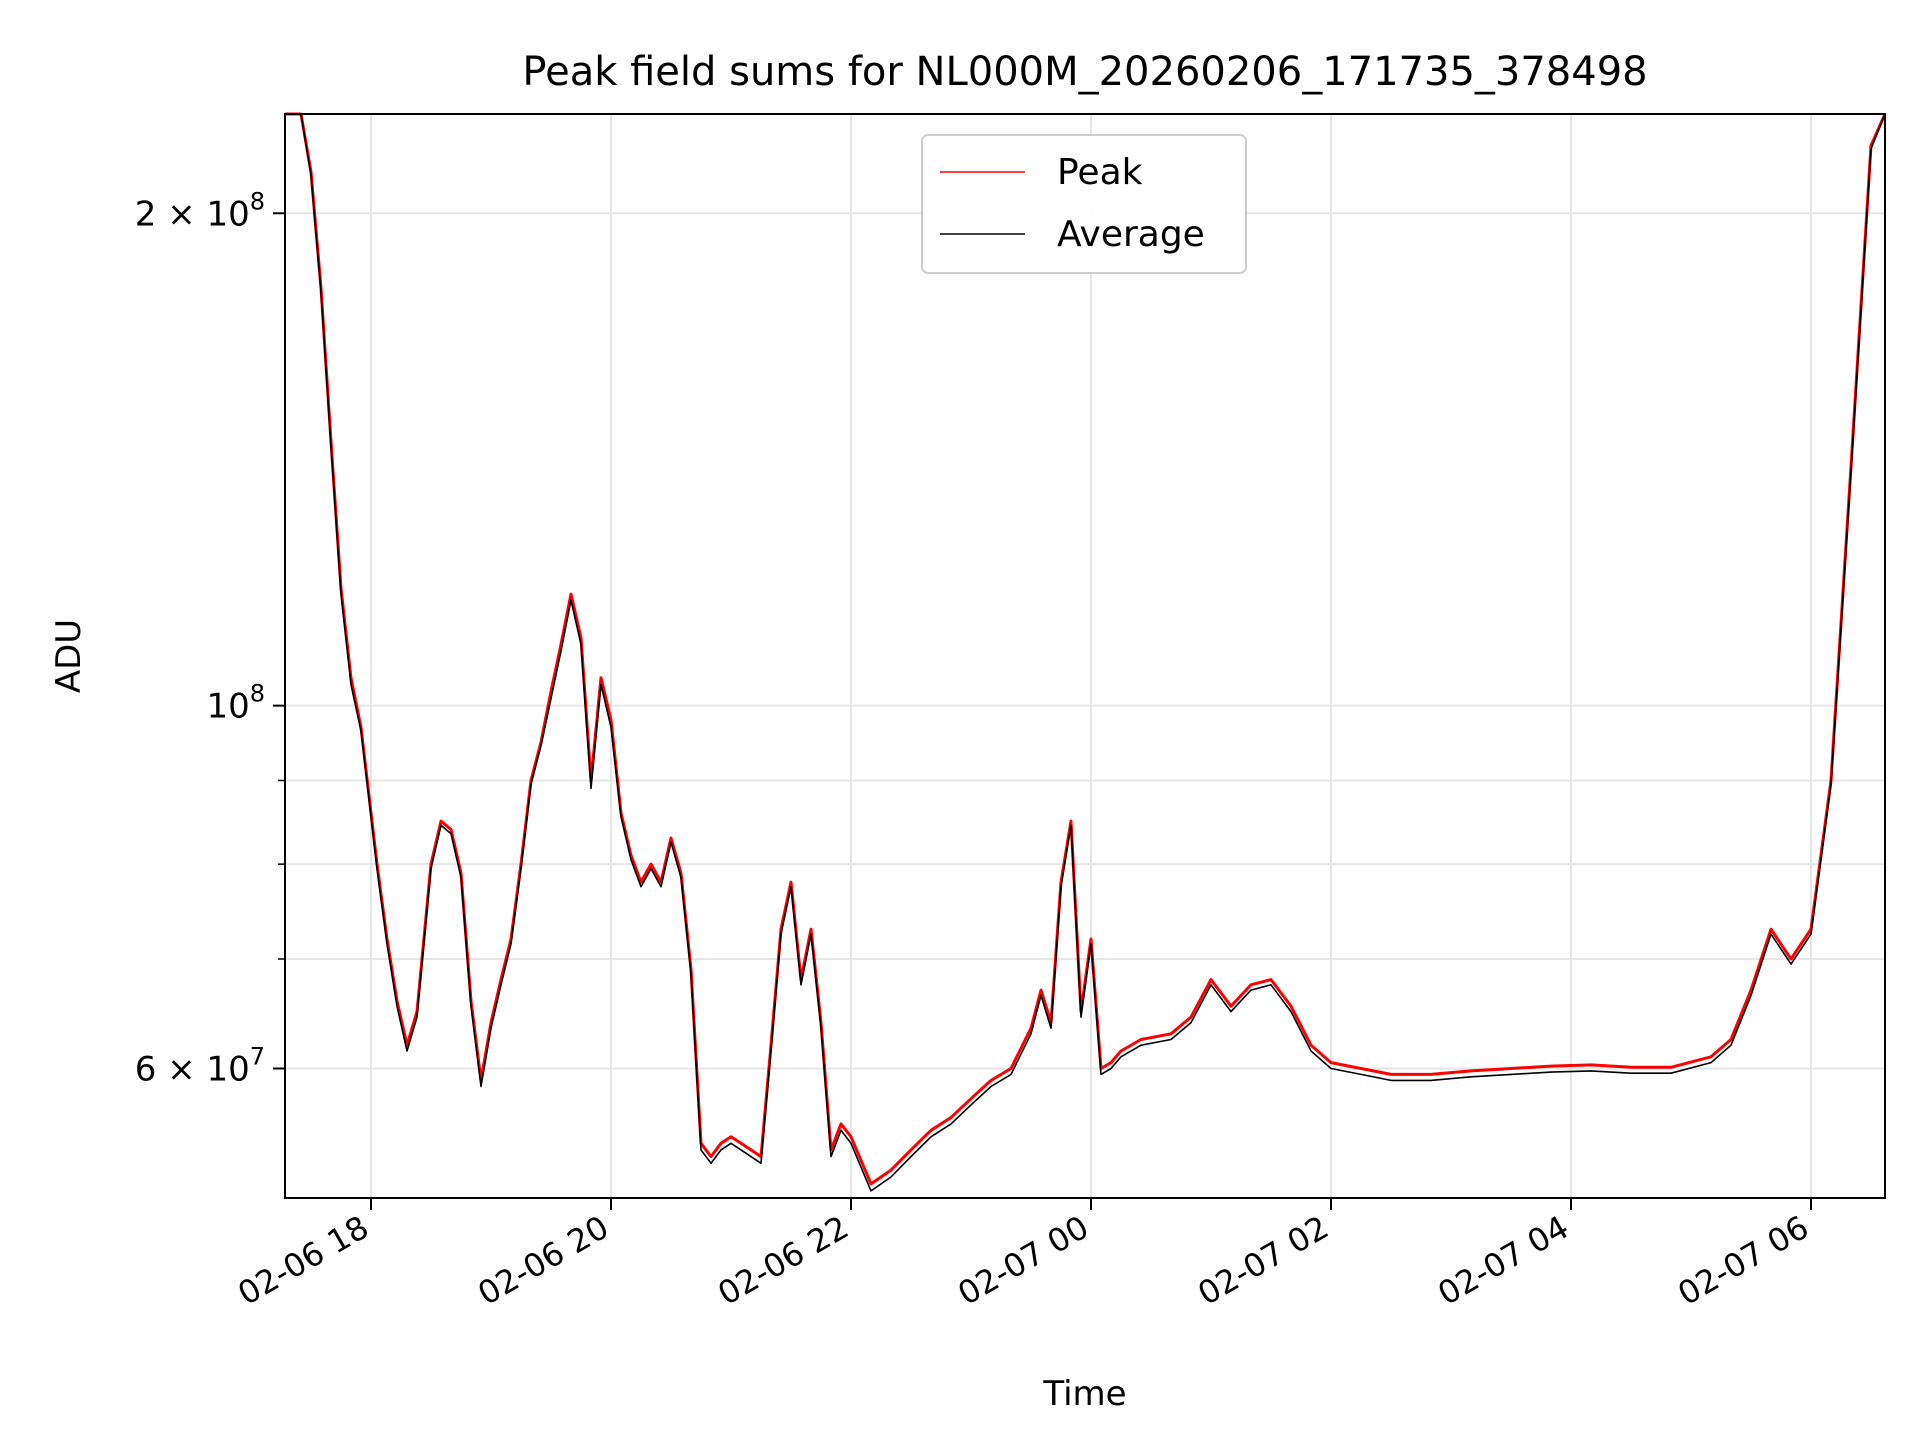 Image resolution: width=1920 pixels, height=1440 pixels. Describe the element at coordinates (257, 1056) in the screenshot. I see `y-tick-exponent: 7` at that location.